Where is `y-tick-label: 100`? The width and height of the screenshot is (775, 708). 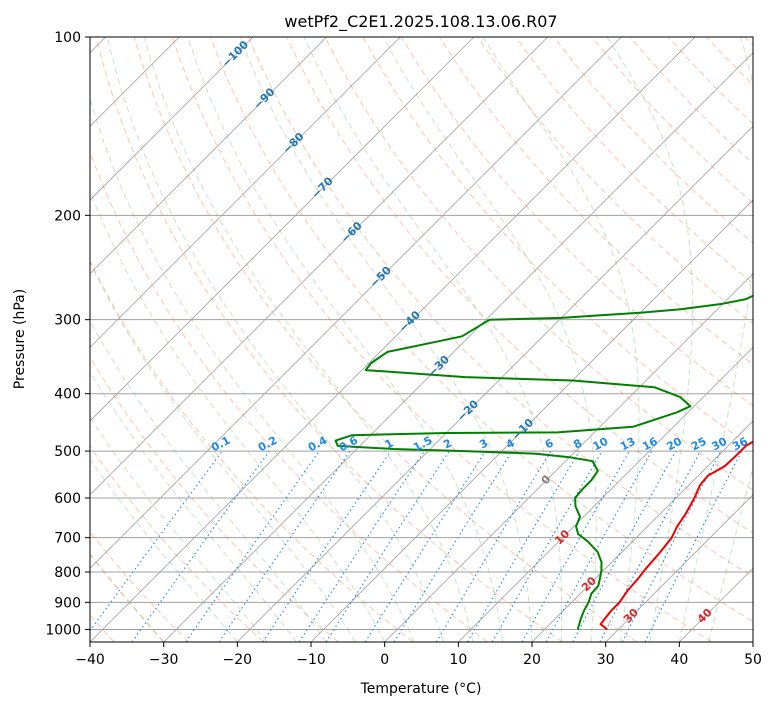
y-tick-label: 100 is located at coordinates (67, 38).